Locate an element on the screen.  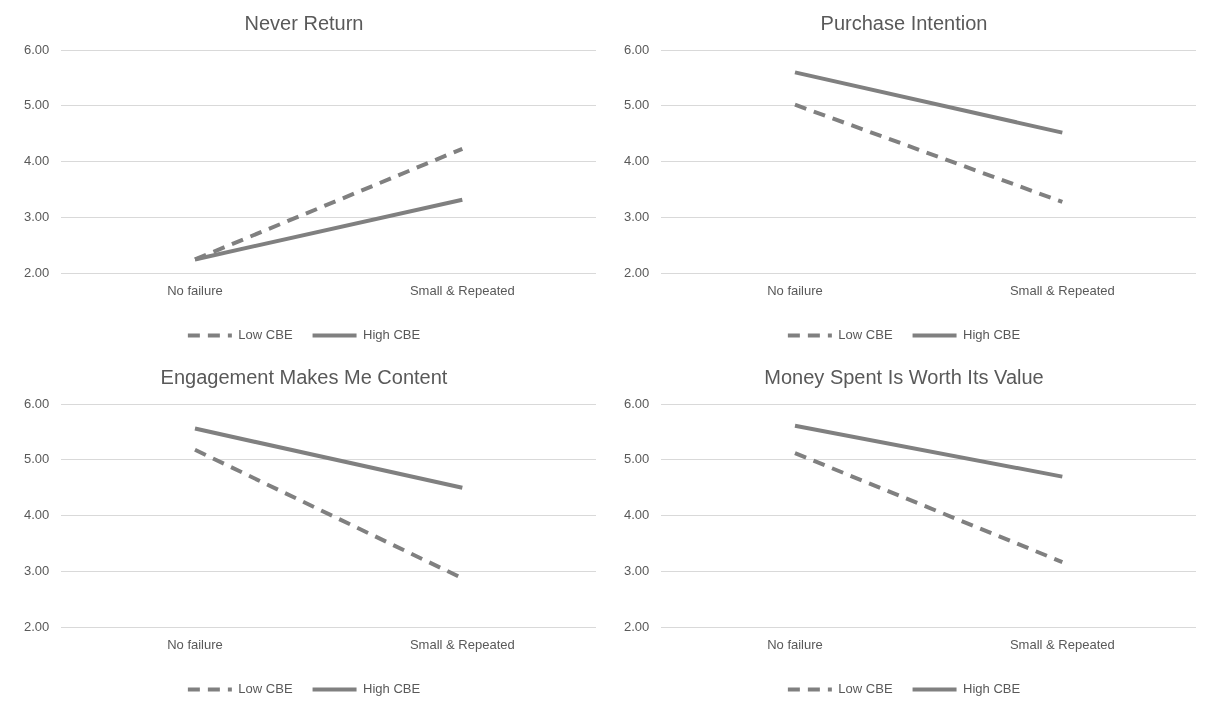
chart-title: Engagement Makes Me Content is located at coordinates (304, 376).